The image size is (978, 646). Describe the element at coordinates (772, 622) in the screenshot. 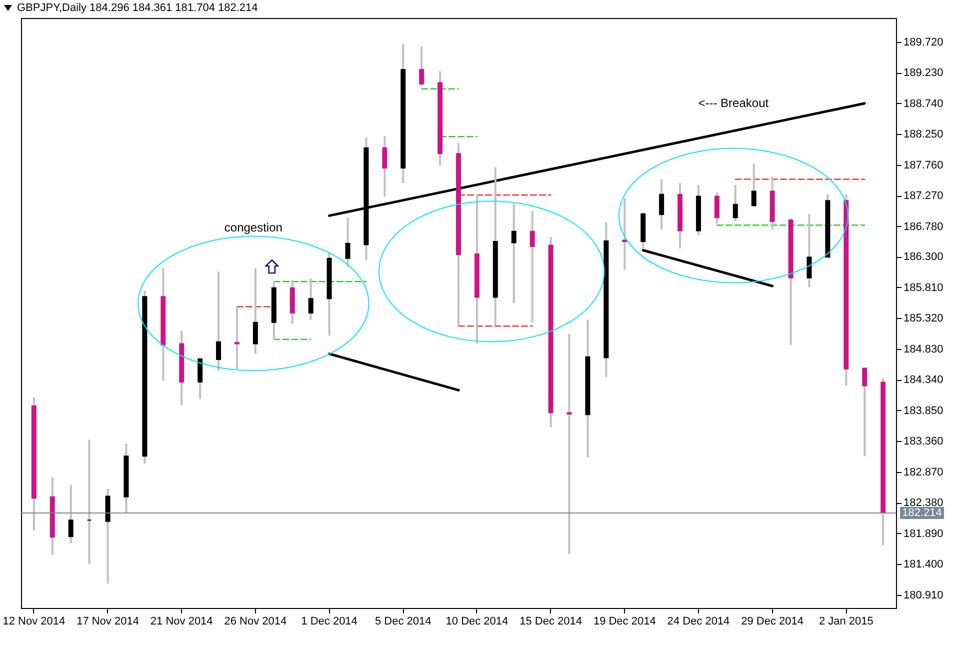

I see `x-tick-label: 29 Dec 2014` at that location.